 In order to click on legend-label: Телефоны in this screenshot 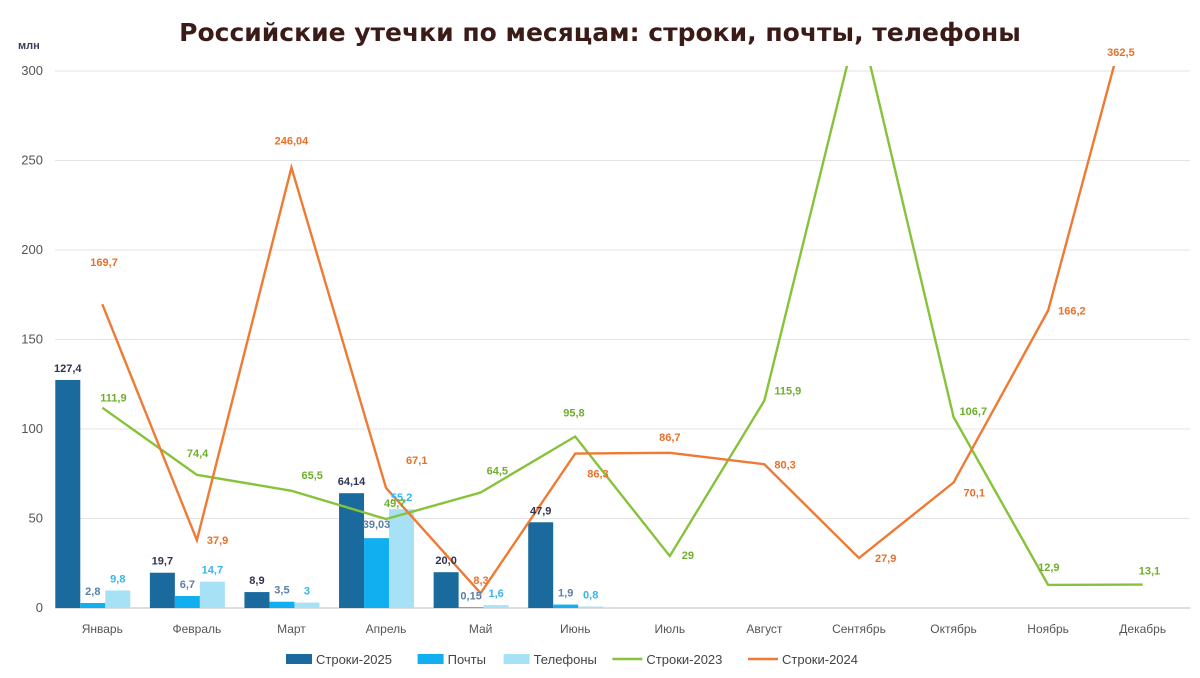, I will do `click(565, 659)`.